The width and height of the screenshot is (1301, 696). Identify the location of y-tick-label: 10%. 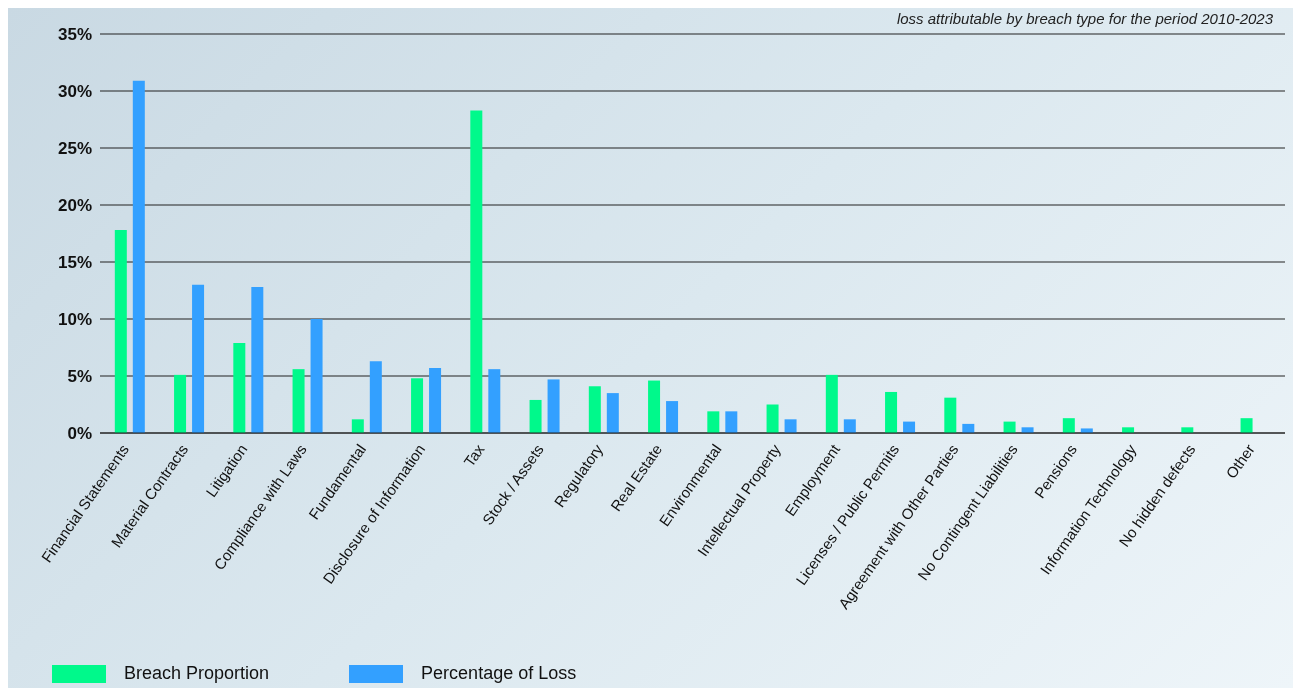
(74, 320).